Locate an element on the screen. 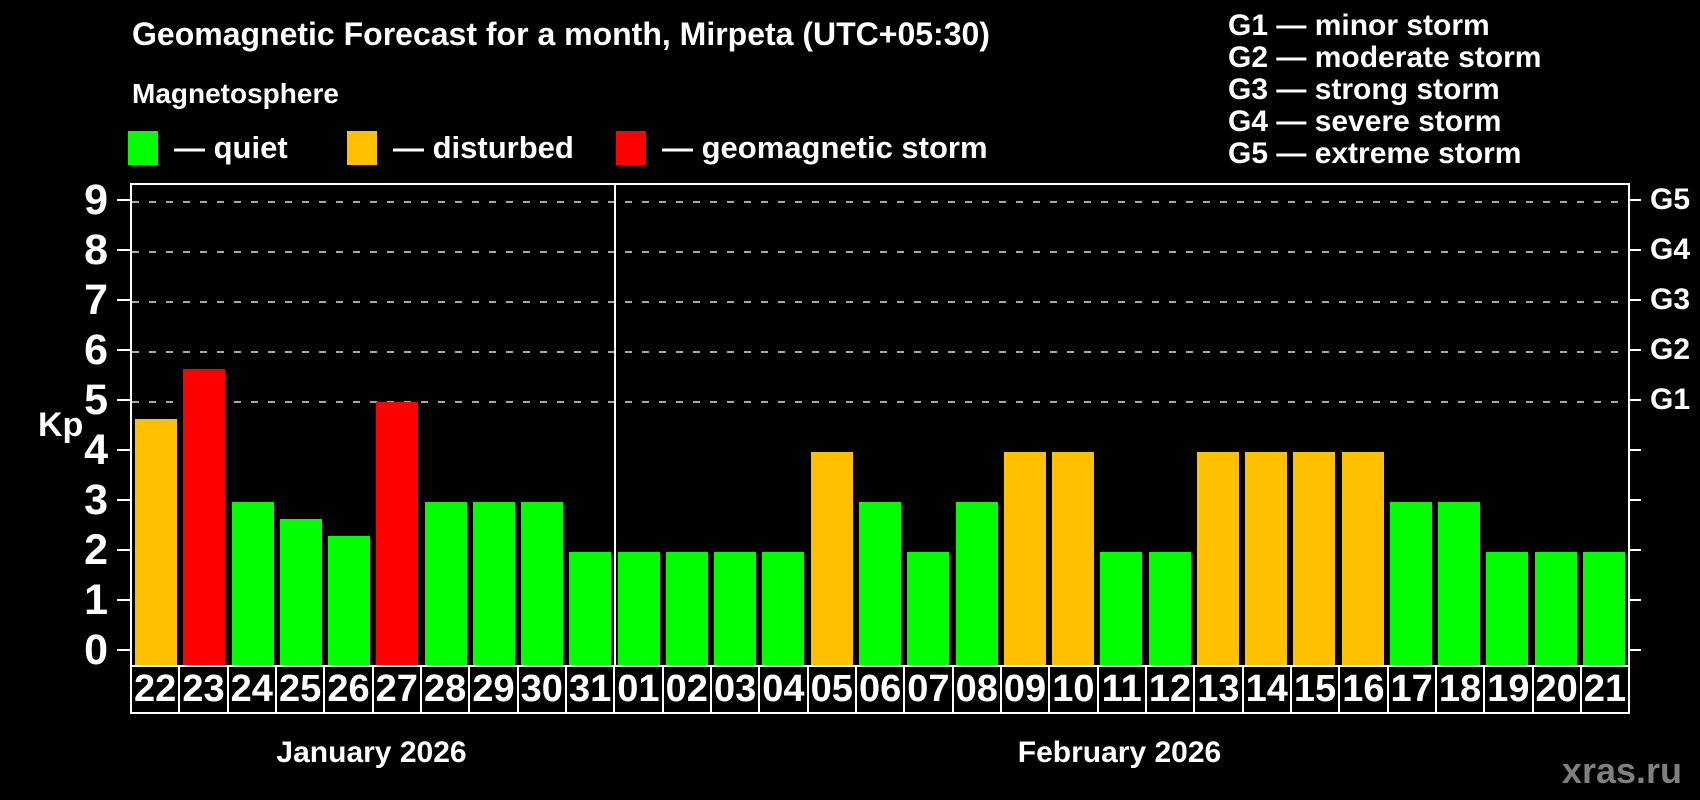 This screenshot has height=800, width=1700. y-tick-label-0: 0 is located at coordinates (96, 650).